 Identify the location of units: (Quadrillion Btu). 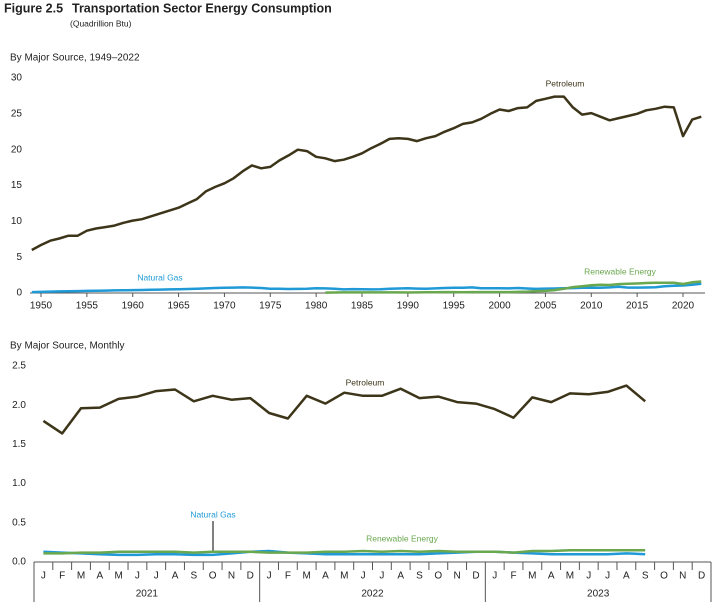
(101, 23).